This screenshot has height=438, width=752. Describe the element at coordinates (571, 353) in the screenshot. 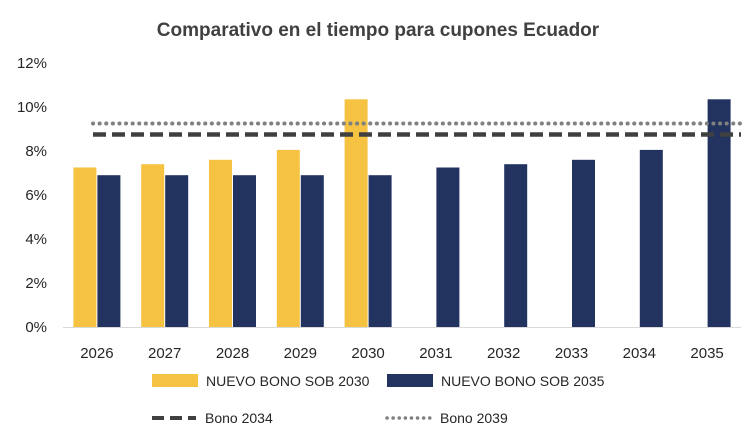

I see `x-tick-label: 2033` at that location.